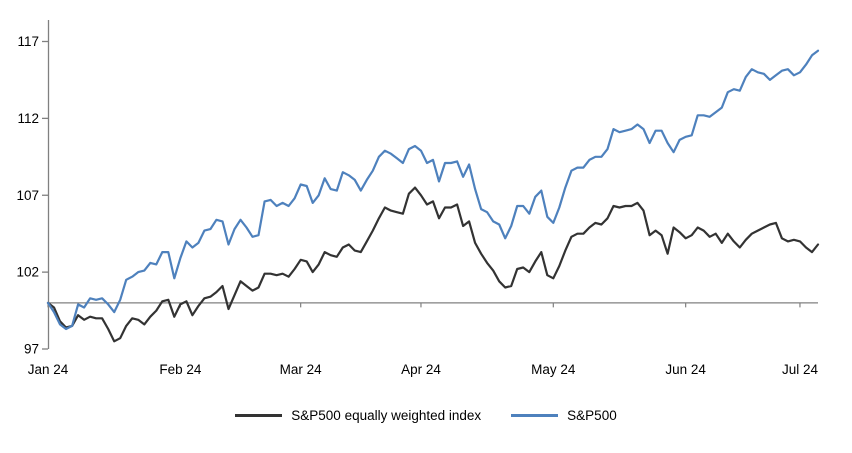 The width and height of the screenshot is (852, 453). Describe the element at coordinates (535, 415) in the screenshot. I see `sp500-line-swatch` at that location.